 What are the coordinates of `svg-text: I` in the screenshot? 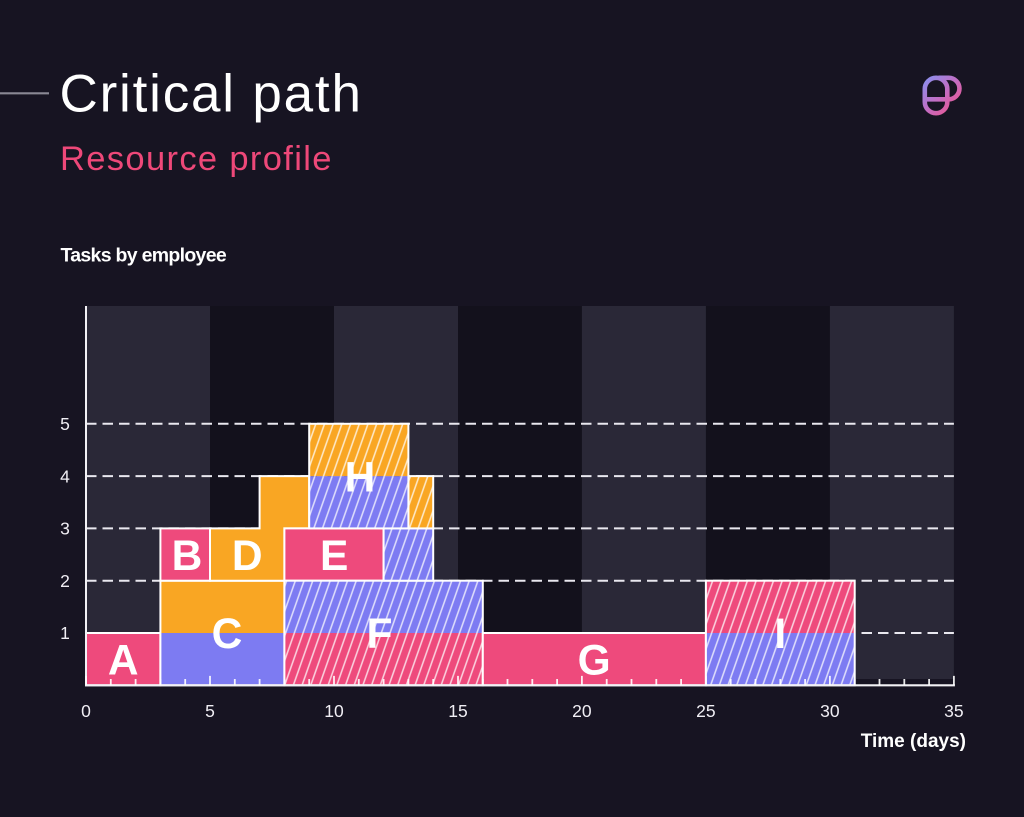 It's located at (780, 634).